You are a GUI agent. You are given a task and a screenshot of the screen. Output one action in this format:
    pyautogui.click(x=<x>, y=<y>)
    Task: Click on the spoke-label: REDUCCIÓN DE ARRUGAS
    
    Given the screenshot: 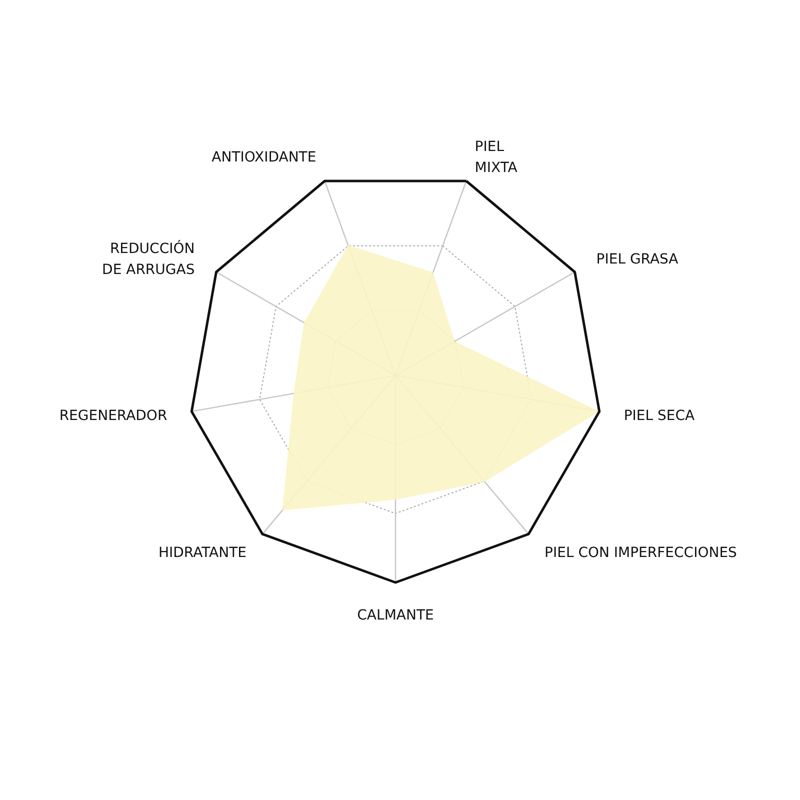 What is the action you would take?
    pyautogui.click(x=148, y=259)
    